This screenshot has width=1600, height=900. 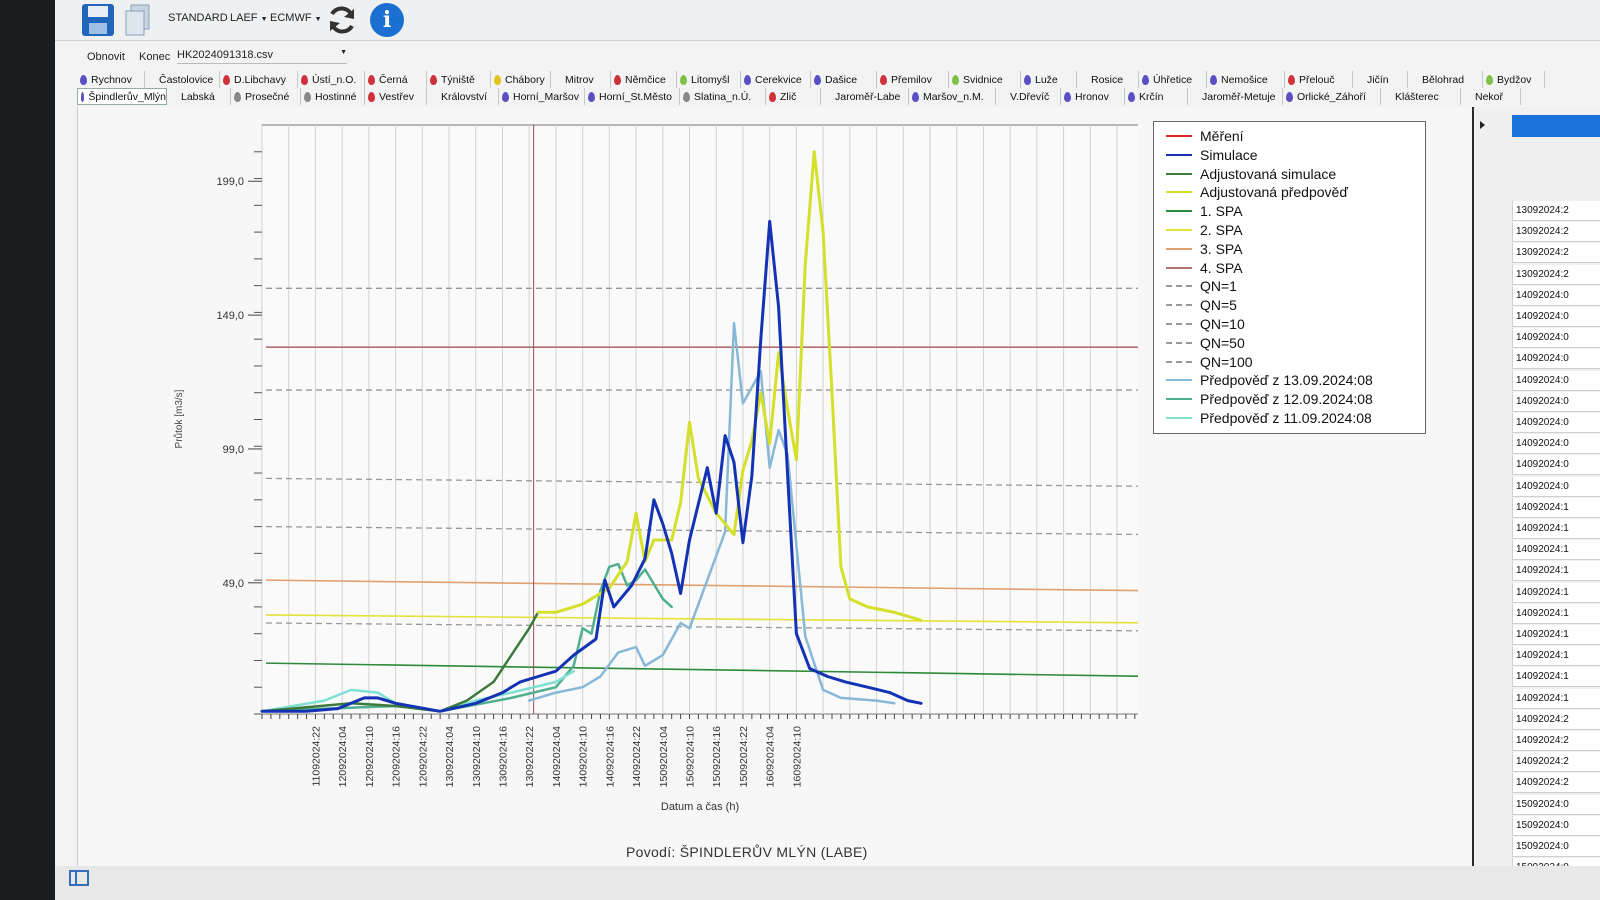 What do you see at coordinates (79, 878) in the screenshot?
I see `window-icon` at bounding box center [79, 878].